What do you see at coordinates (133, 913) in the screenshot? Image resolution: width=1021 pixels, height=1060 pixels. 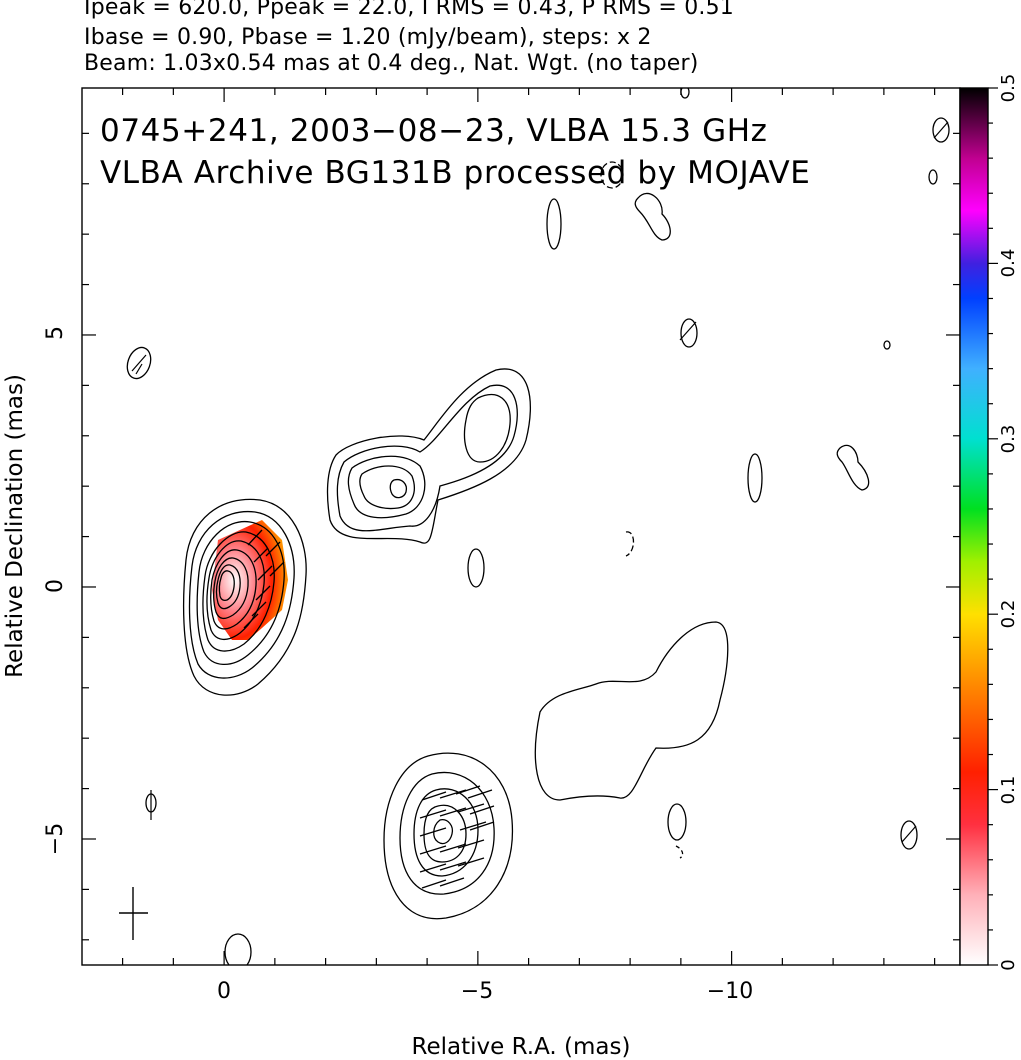 I see `beam-marker` at bounding box center [133, 913].